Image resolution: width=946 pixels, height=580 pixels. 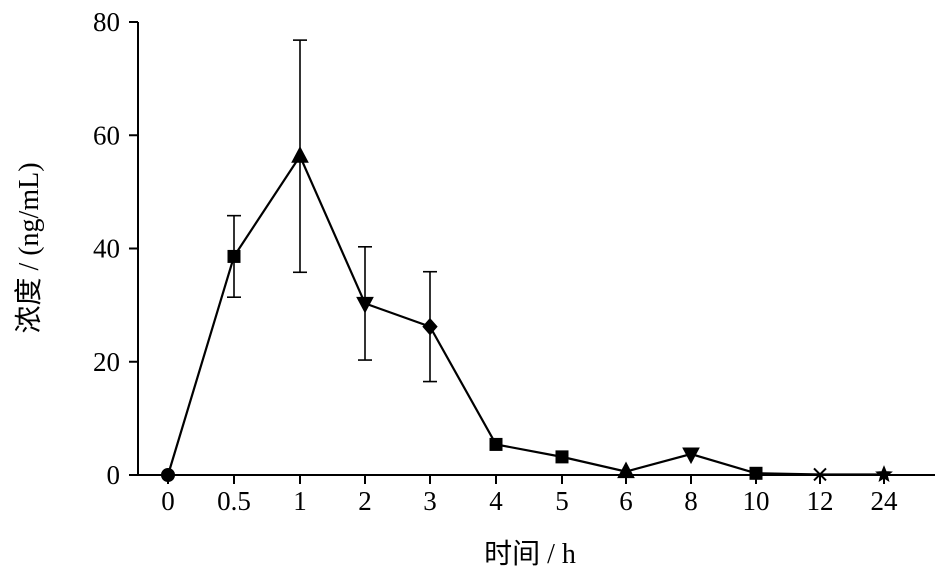 What do you see at coordinates (820, 501) in the screenshot?
I see `x-tick-label: 12` at bounding box center [820, 501].